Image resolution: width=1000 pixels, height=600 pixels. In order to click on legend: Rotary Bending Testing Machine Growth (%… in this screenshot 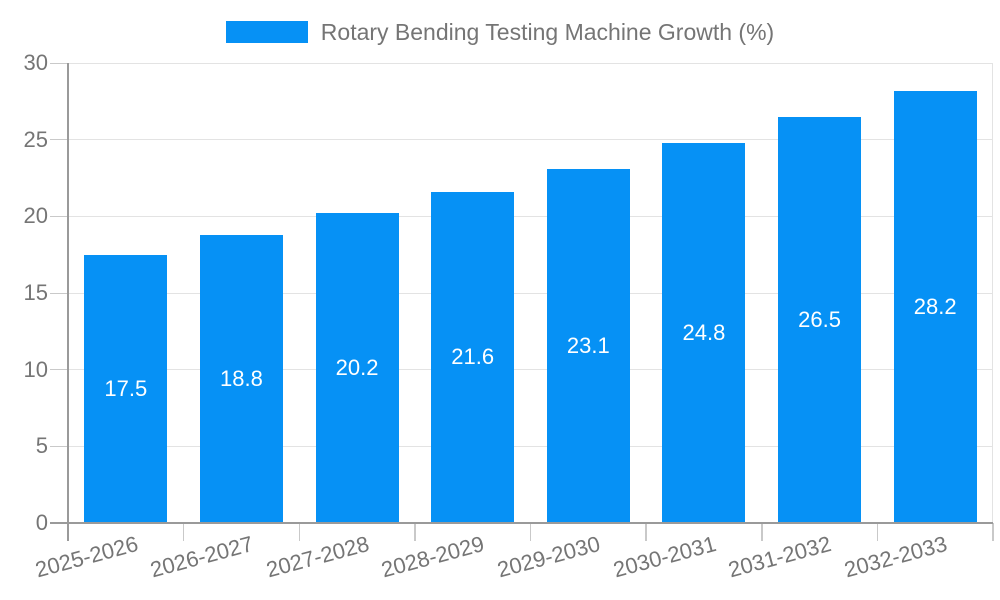, I will do `click(500, 32)`.